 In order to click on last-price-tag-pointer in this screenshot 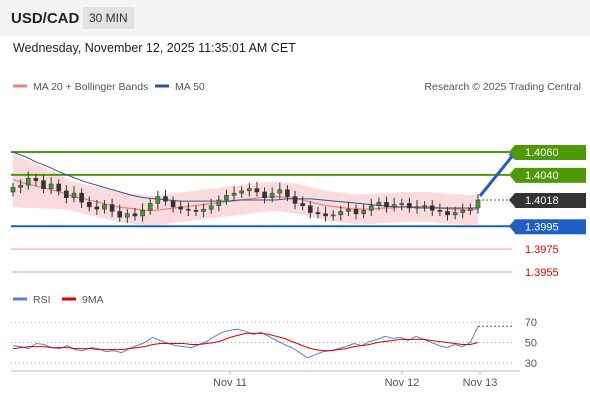, I will do `click(512, 200)`.